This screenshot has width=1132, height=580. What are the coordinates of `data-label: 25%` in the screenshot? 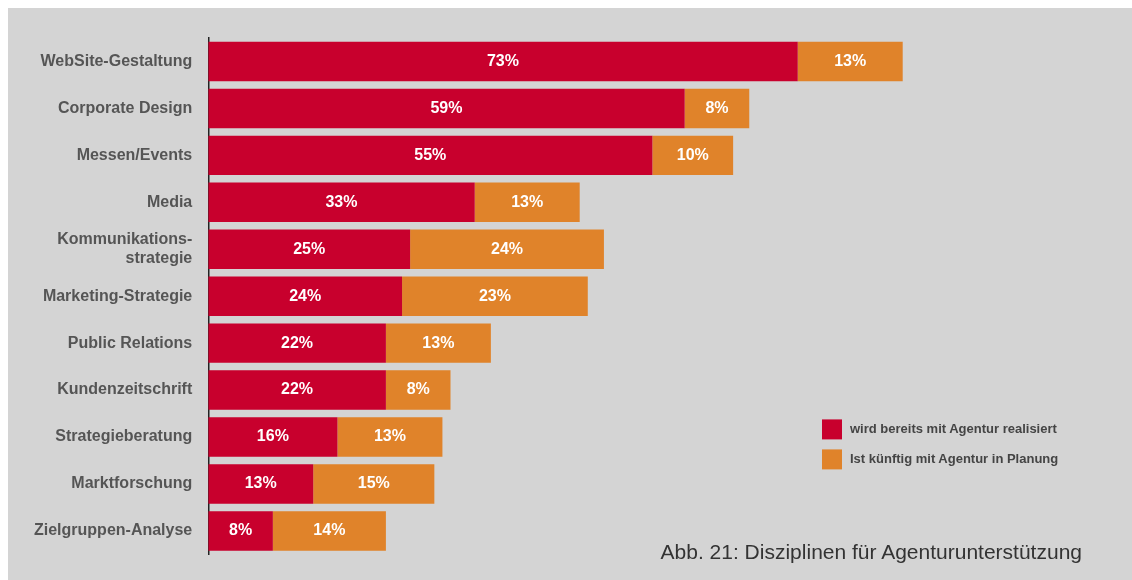 It's located at (309, 248).